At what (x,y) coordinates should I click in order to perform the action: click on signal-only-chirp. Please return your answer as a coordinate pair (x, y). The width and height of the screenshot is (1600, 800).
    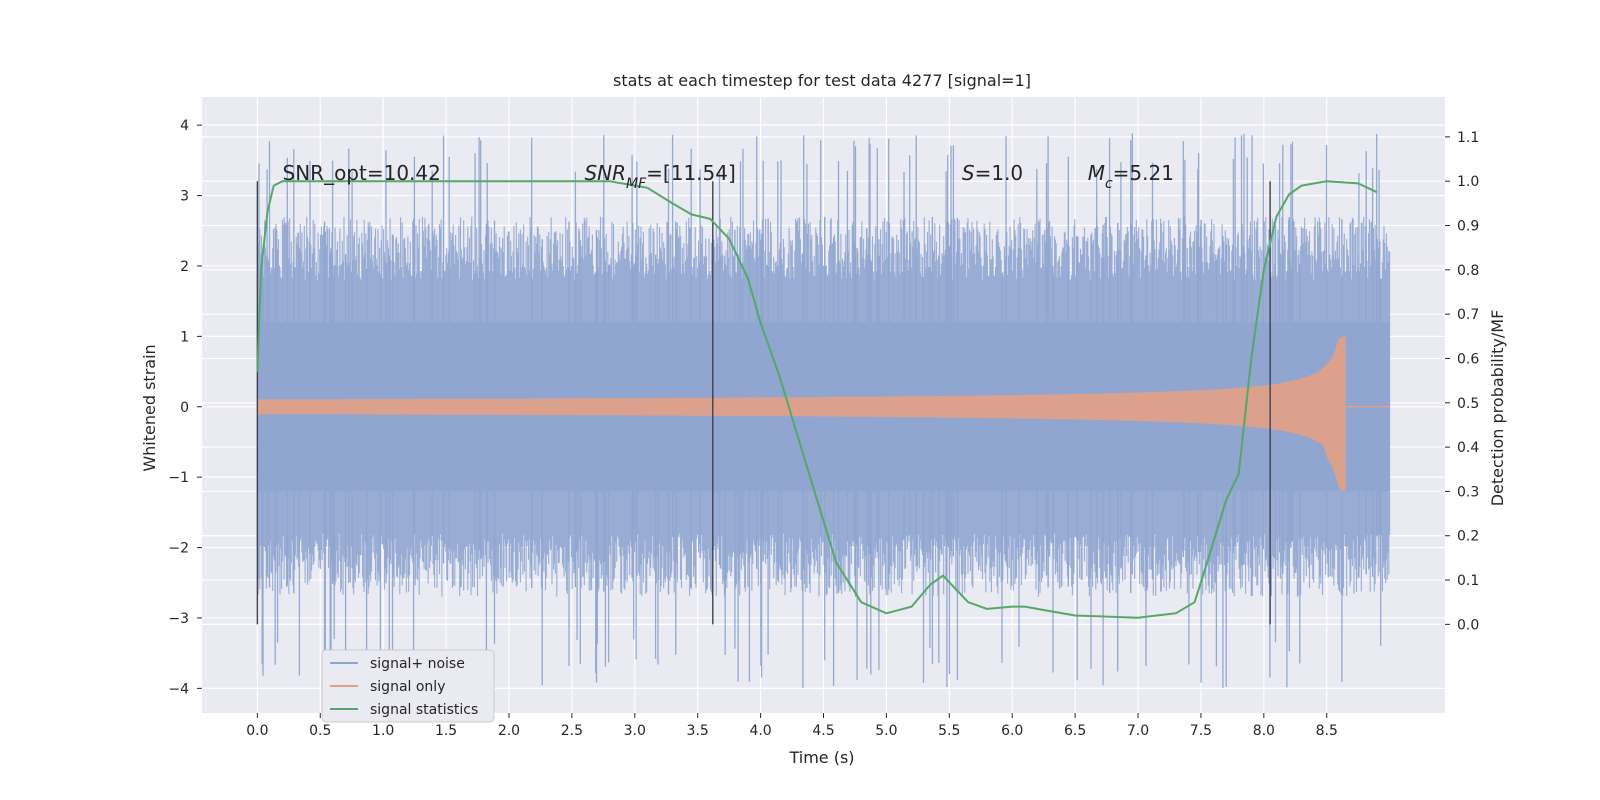
    Looking at the image, I should click on (801, 414).